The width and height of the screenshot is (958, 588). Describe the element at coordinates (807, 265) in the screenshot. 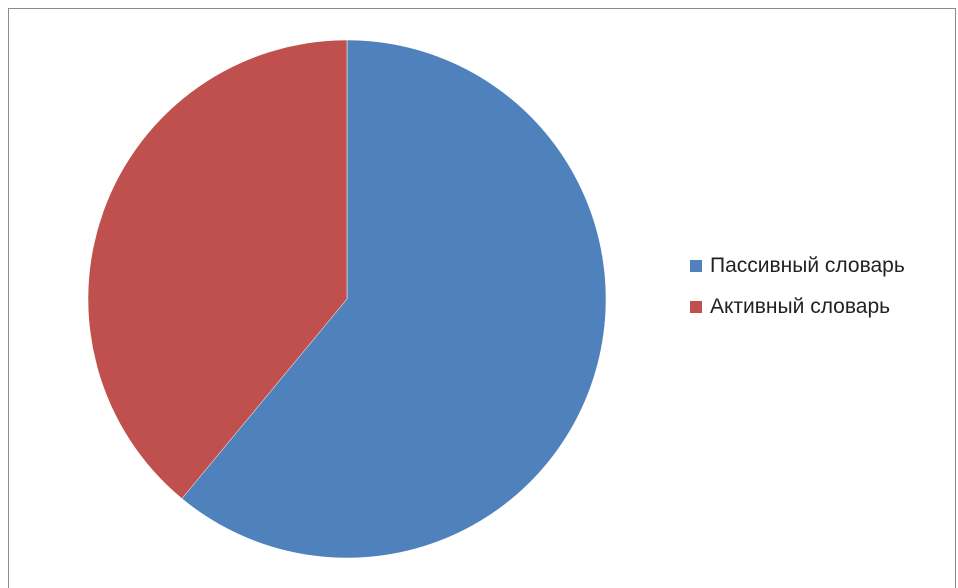

I see `legend-label: Пассивный словарь` at that location.